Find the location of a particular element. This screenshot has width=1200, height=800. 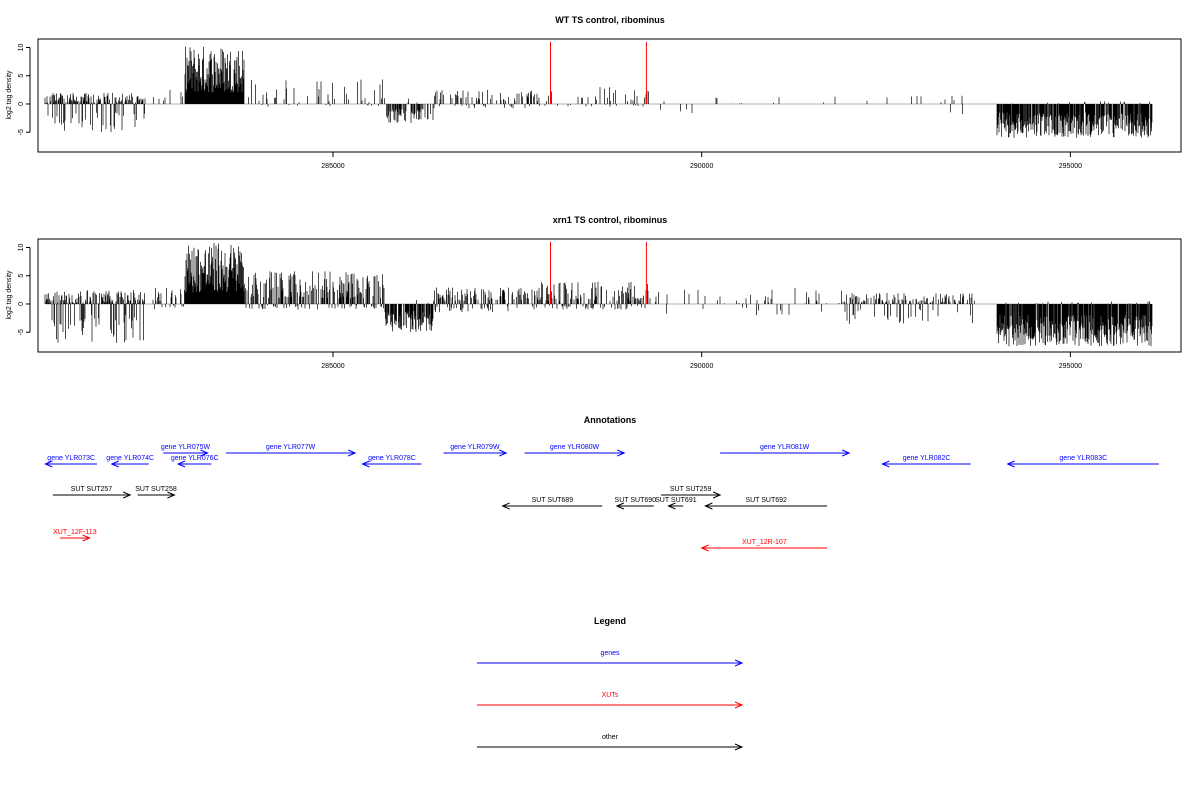

annotation-label: gene YLR075W is located at coordinates (186, 447).